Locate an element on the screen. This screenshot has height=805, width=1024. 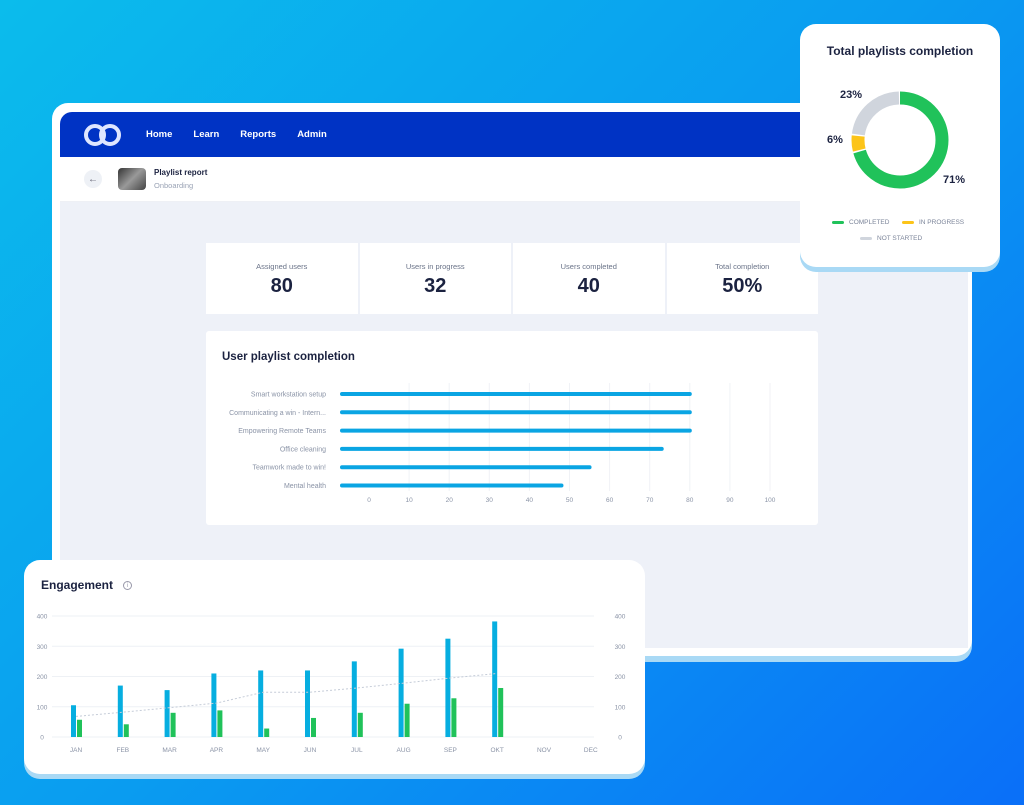
category-label: Mental health is located at coordinates (305, 486).